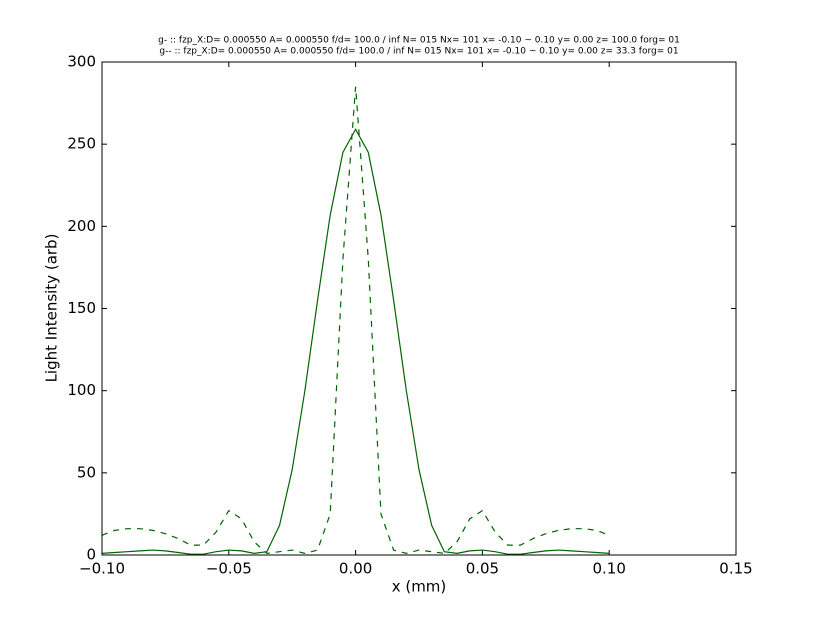 This screenshot has width=817, height=617. I want to click on x-tick-label: 0.05, so click(482, 569).